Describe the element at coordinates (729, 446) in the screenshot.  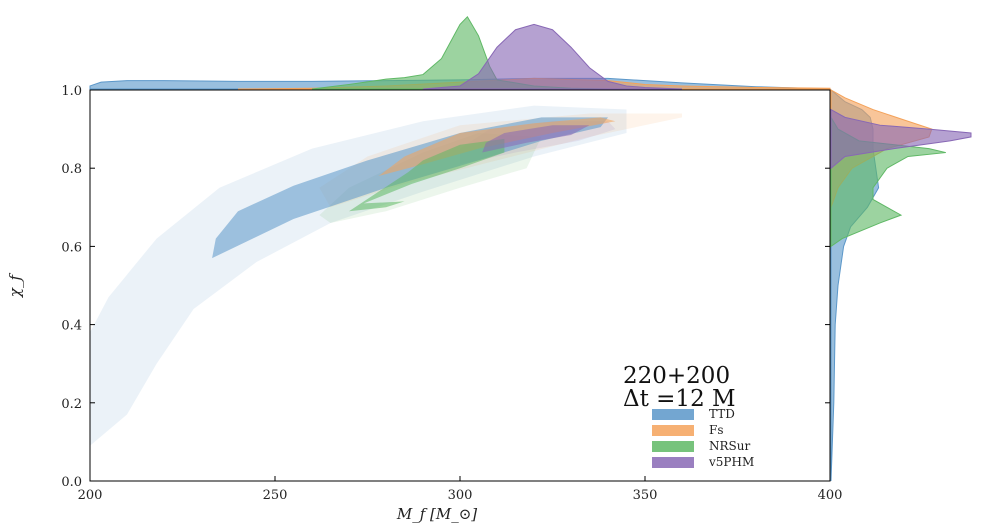
I see `legend-label-nrsur: NRSur` at that location.